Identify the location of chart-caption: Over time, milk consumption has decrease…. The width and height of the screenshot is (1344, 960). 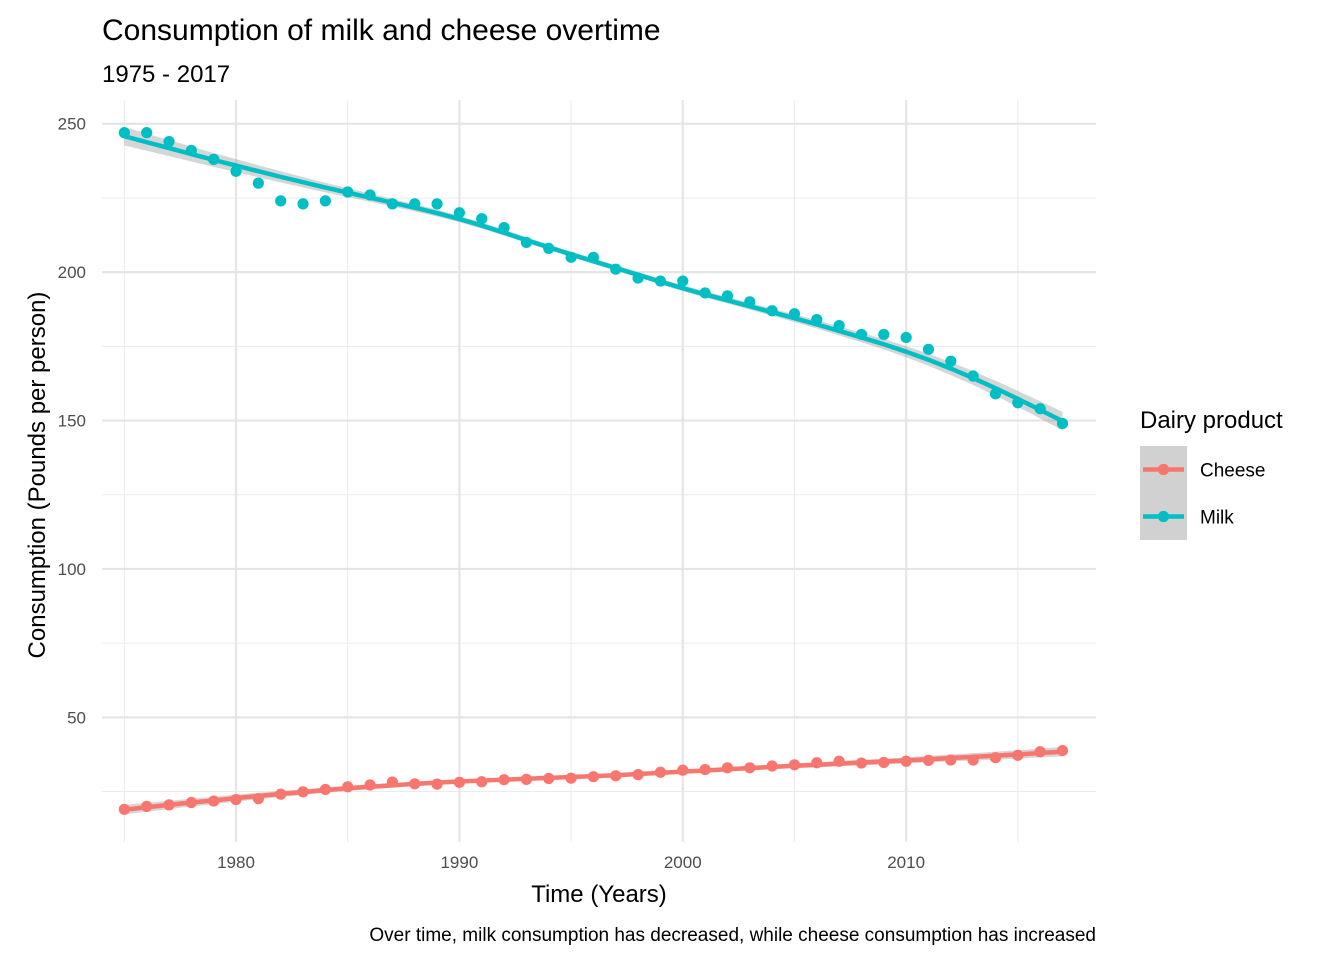
(732, 935).